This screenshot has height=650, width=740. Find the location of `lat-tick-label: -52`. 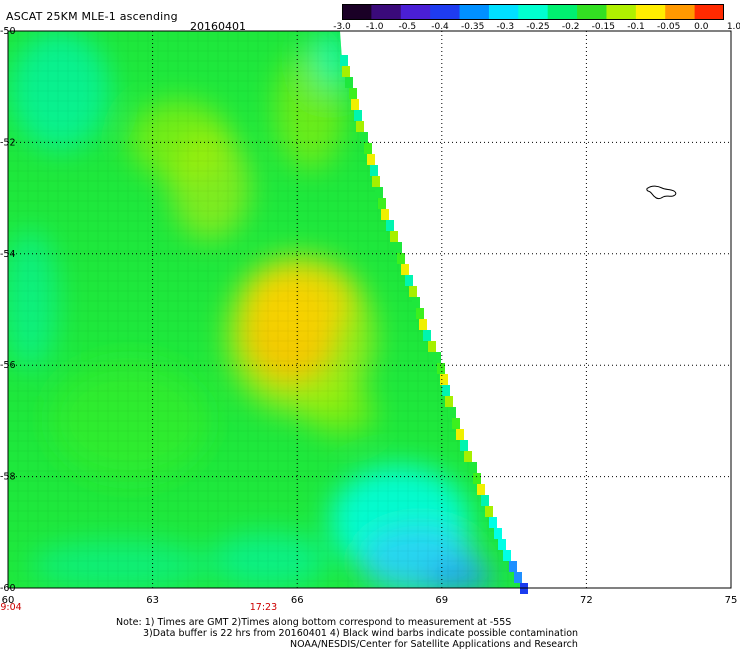

lat-tick-label: -52 is located at coordinates (8, 142).